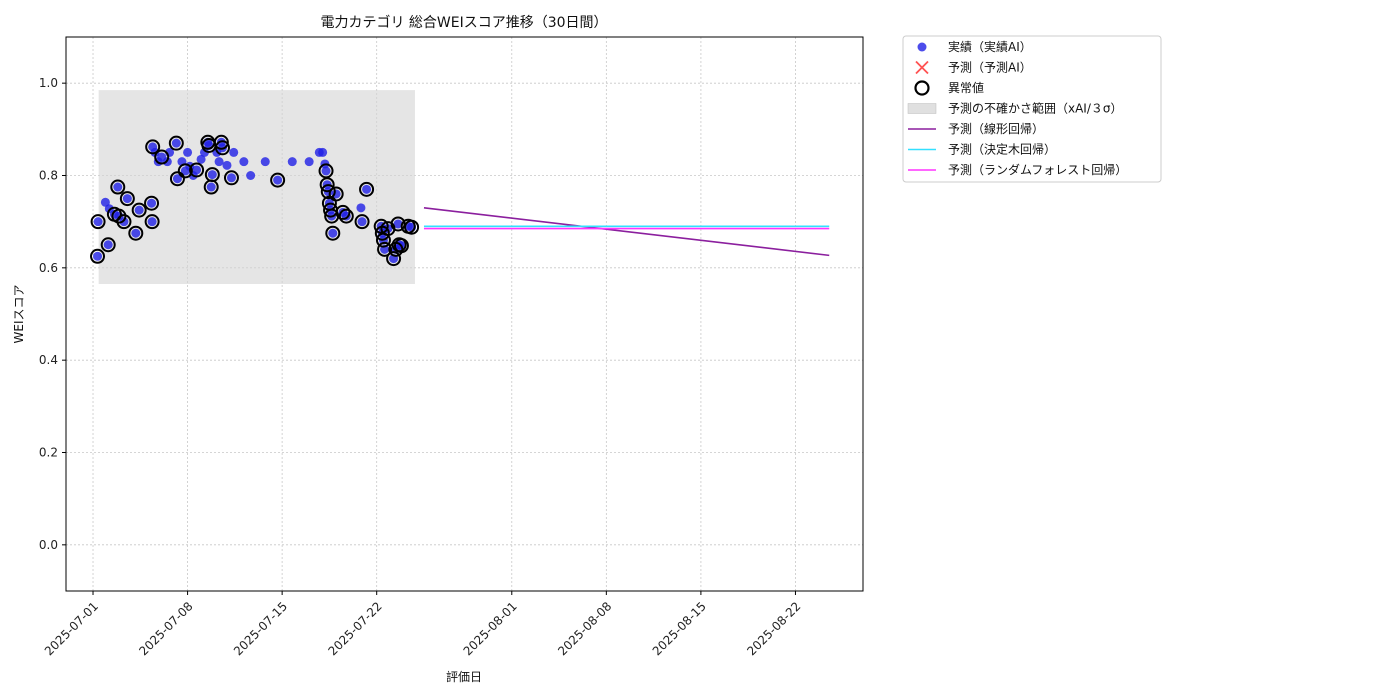 The width and height of the screenshot is (1400, 700). What do you see at coordinates (773, 628) in the screenshot?
I see `x-tick-label: 2025-08-22` at bounding box center [773, 628].